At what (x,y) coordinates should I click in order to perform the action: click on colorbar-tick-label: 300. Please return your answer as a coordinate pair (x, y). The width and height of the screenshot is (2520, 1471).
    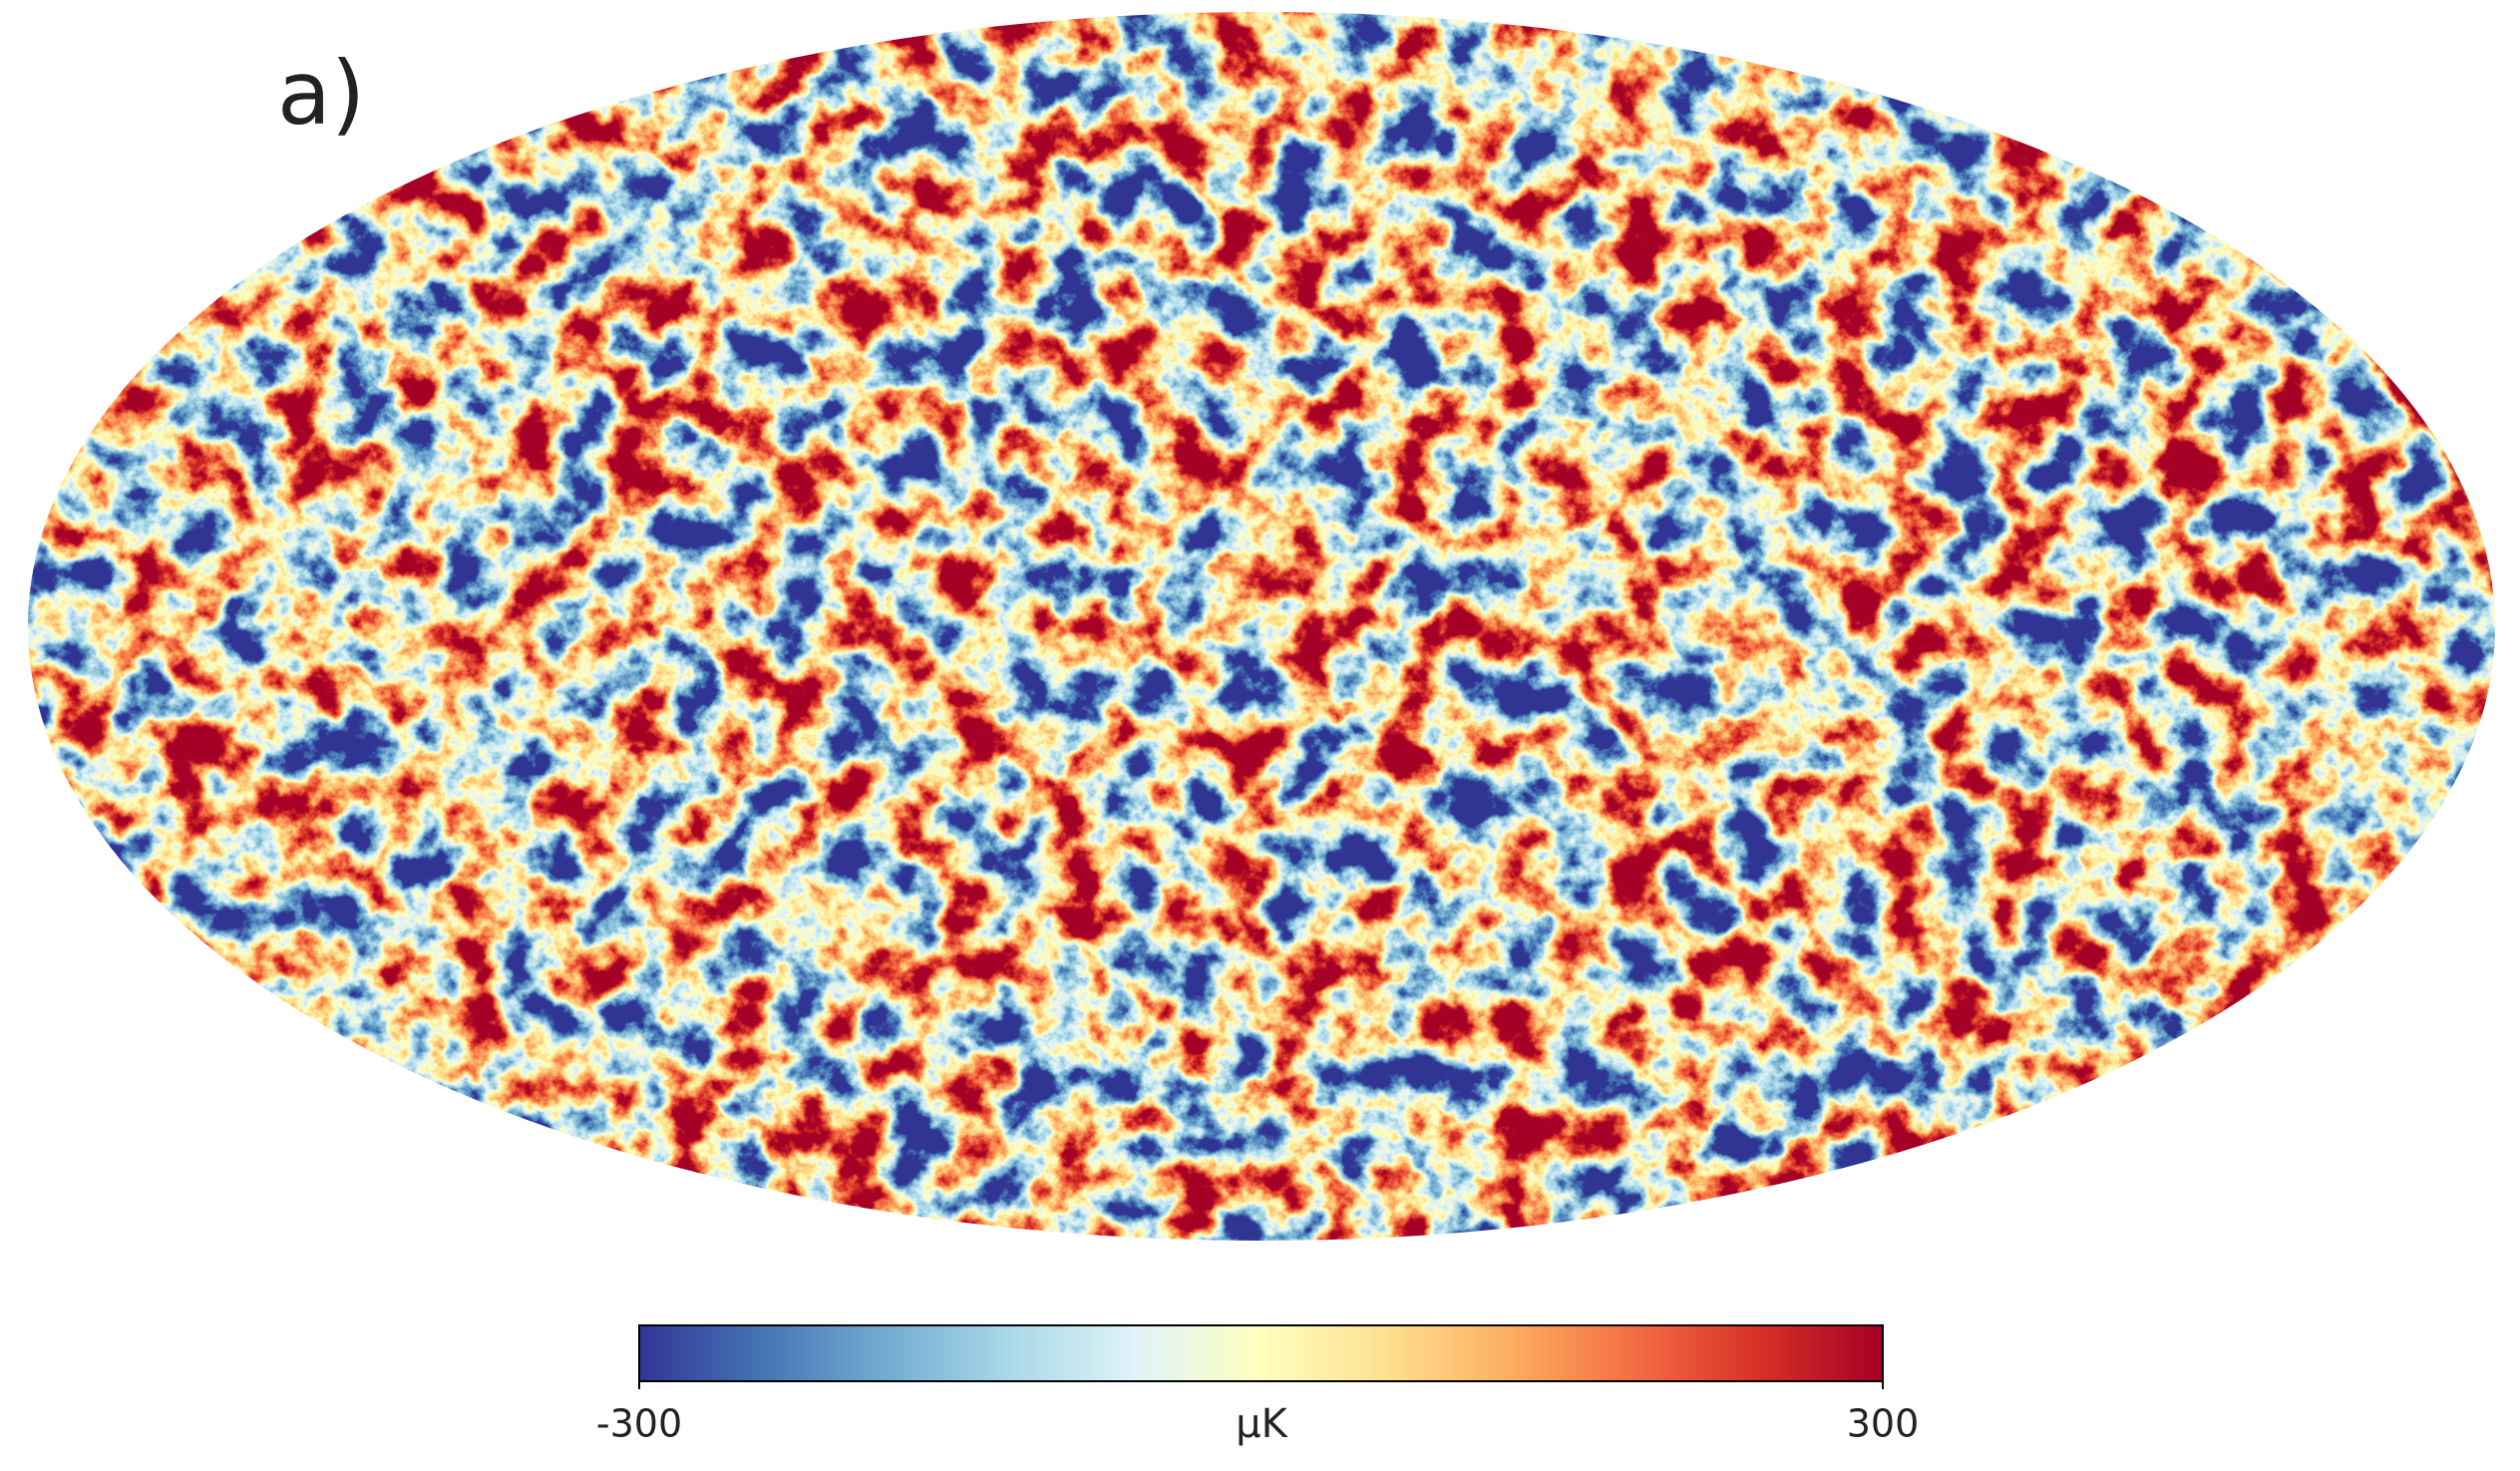
    Looking at the image, I should click on (1883, 1424).